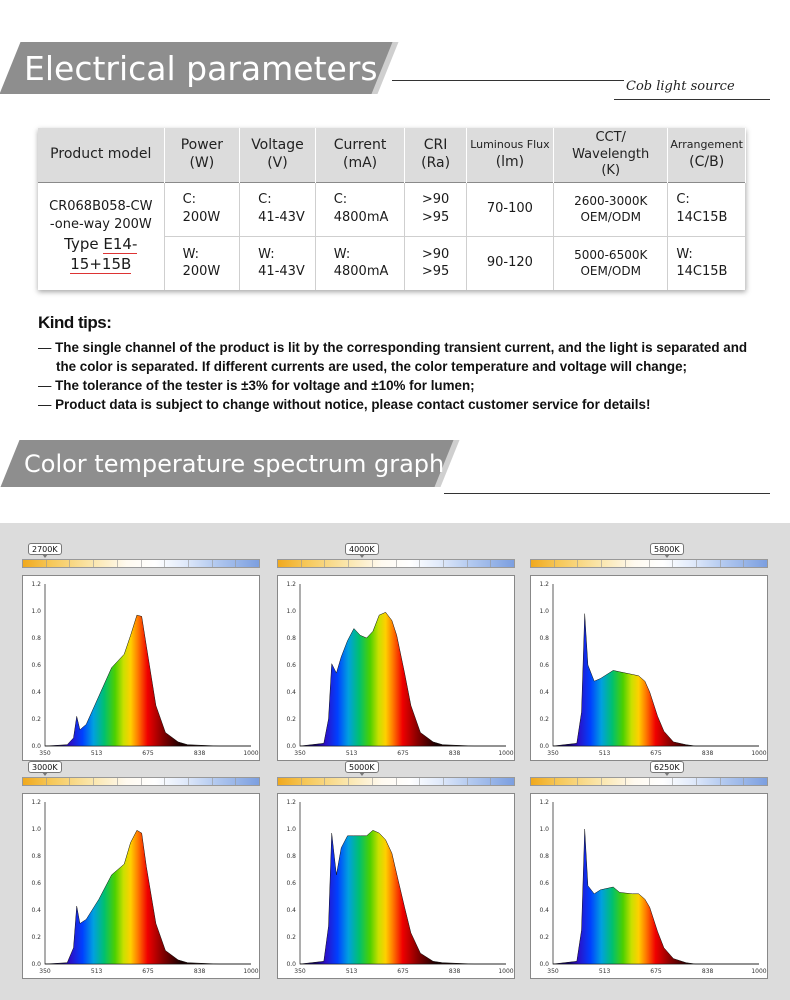 This screenshot has width=790, height=1000. I want to click on header-cct: CCT/ Wavelength (K), so click(611, 155).